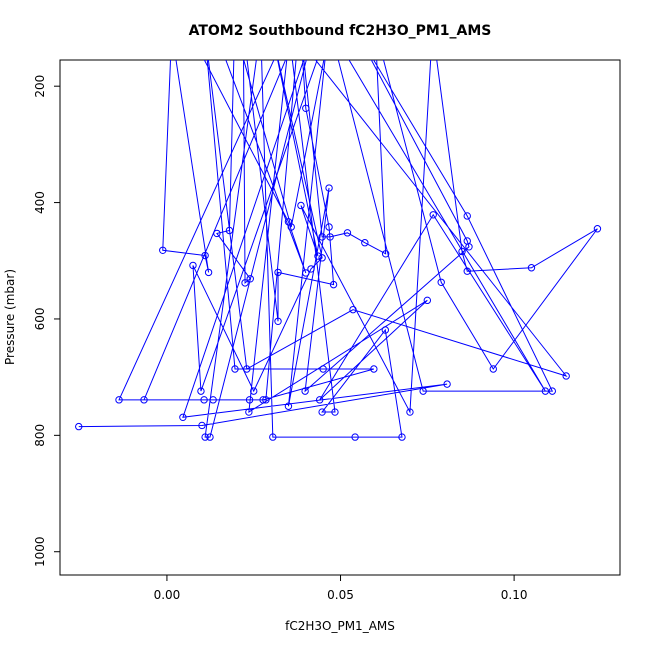 This screenshot has width=650, height=654. Describe the element at coordinates (340, 595) in the screenshot. I see `x-tick-label: 0.05` at that location.